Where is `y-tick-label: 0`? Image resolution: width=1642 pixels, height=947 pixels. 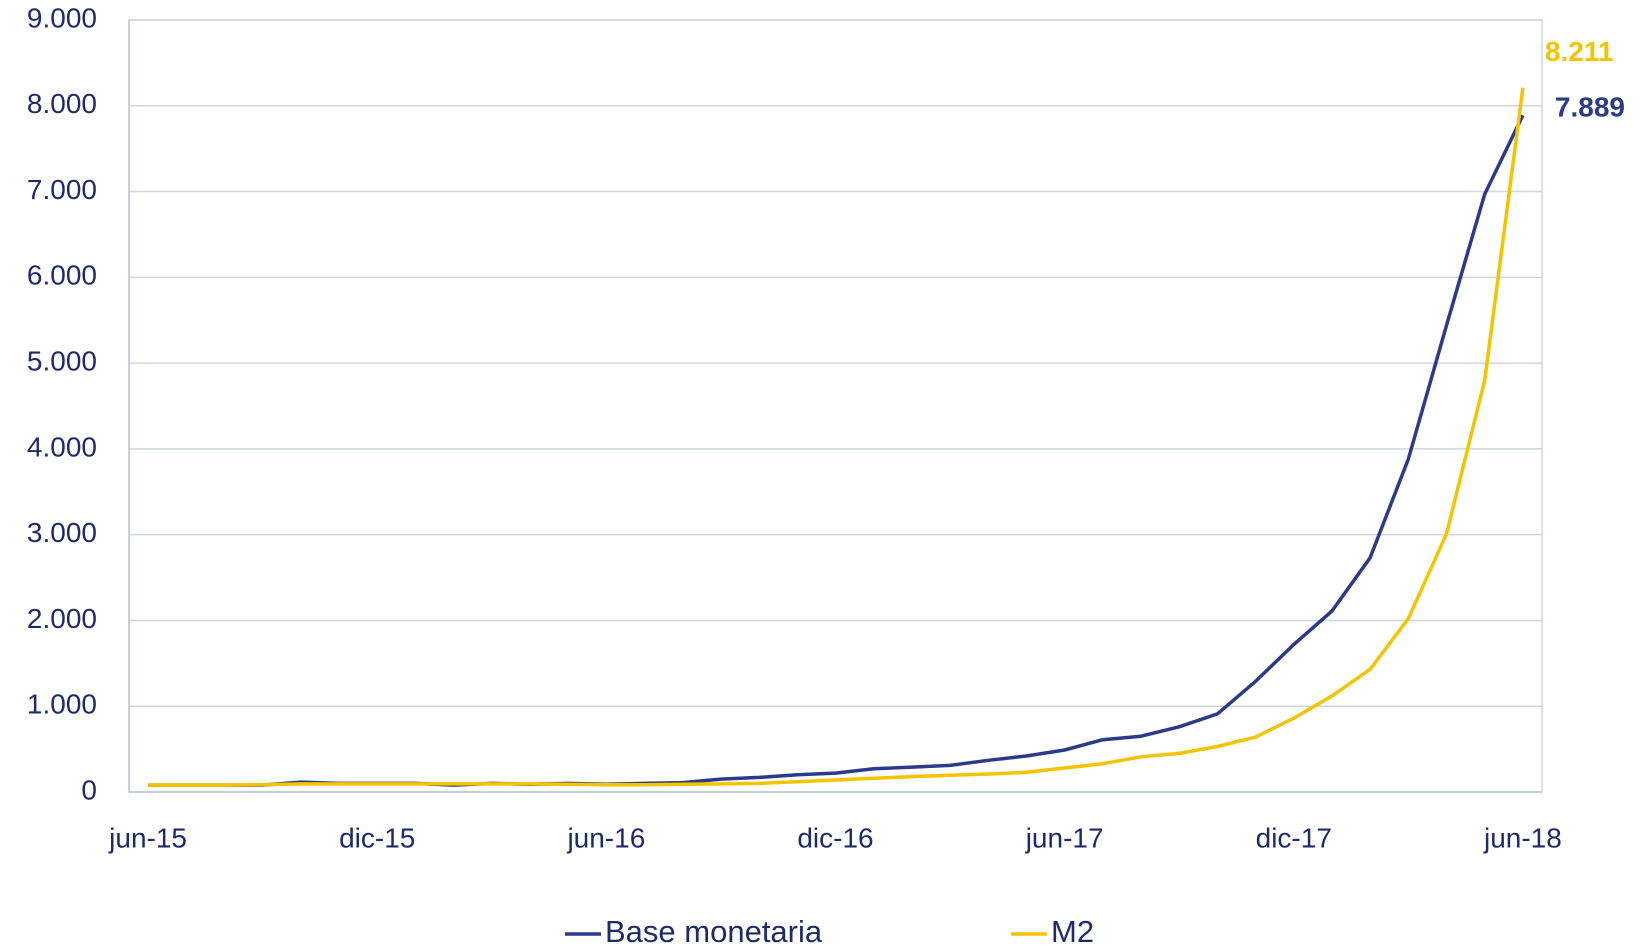
y-tick-label: 0 is located at coordinates (89, 789).